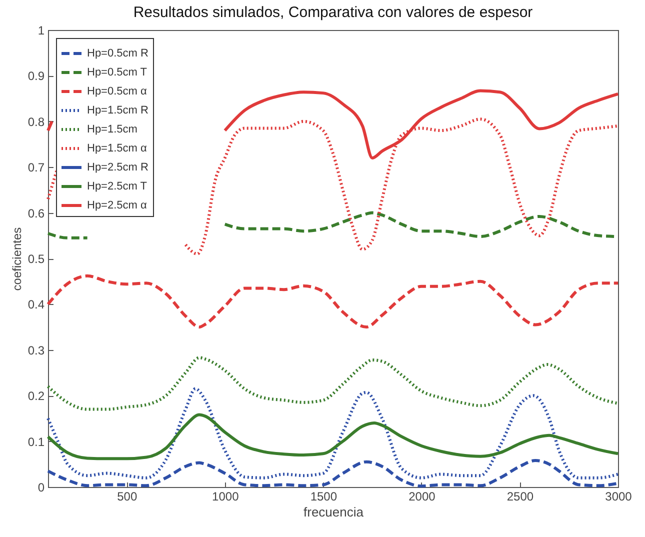  What do you see at coordinates (36, 121) in the screenshot?
I see `y-tick-label: 0.8` at bounding box center [36, 121].